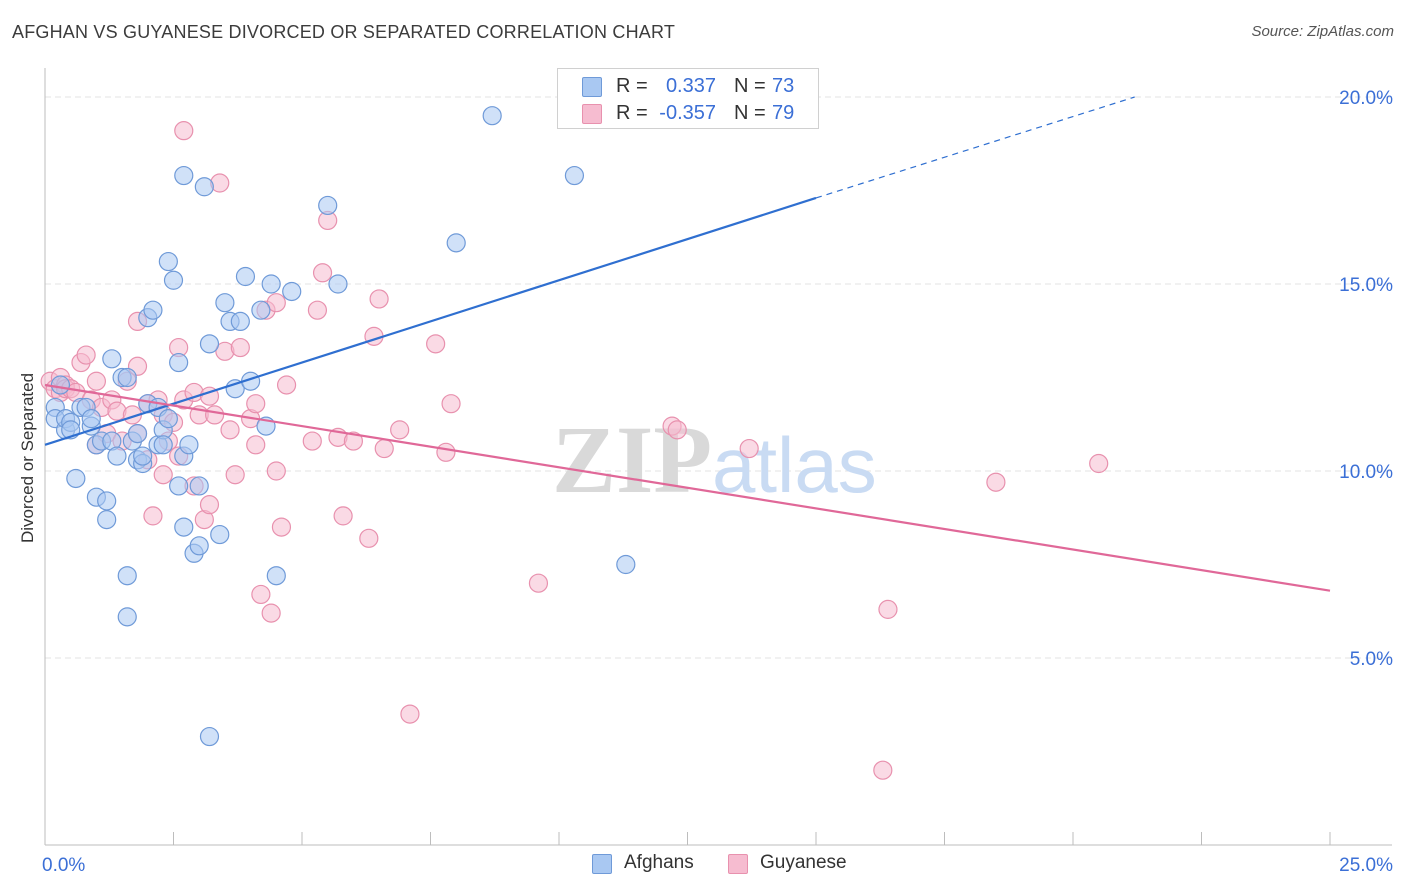 The image size is (1406, 892). I want to click on watermark-zip: ZIP, so click(632, 459).